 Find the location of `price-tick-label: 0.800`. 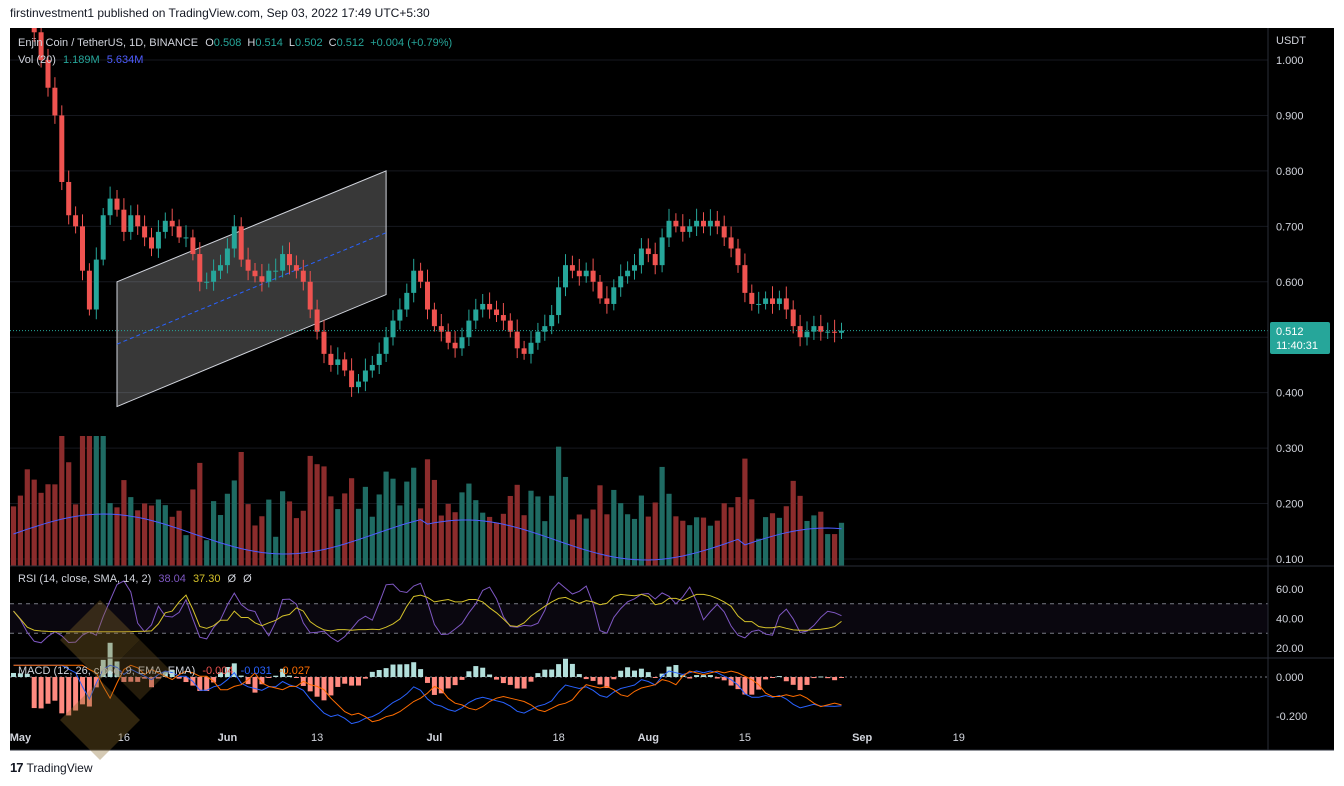

price-tick-label: 0.800 is located at coordinates (1290, 172).